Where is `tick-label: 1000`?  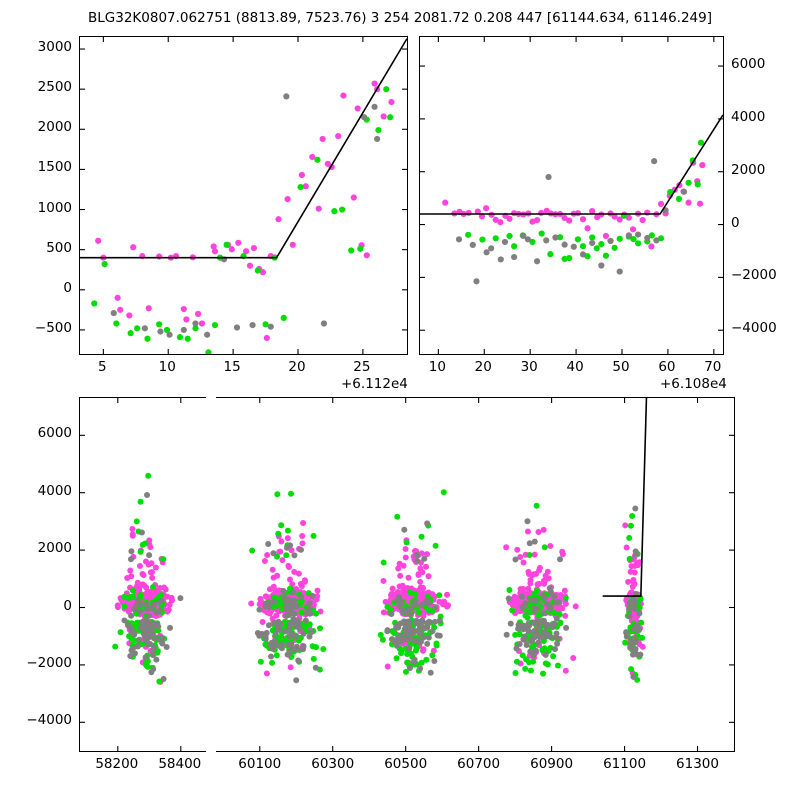
tick-label: 1000 is located at coordinates (54, 207).